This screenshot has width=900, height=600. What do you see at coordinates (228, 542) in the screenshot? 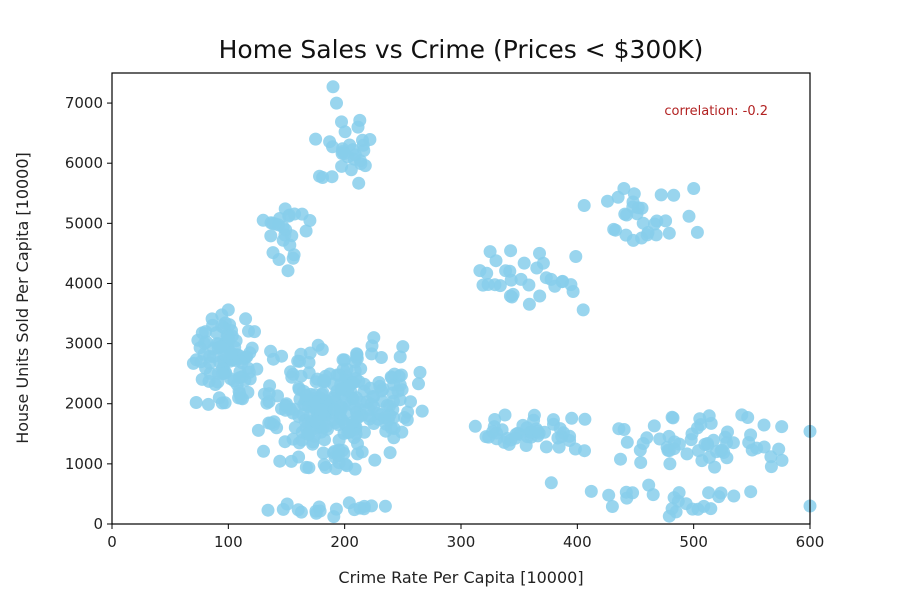
I see `x-tick-label-1: 100` at bounding box center [228, 542].